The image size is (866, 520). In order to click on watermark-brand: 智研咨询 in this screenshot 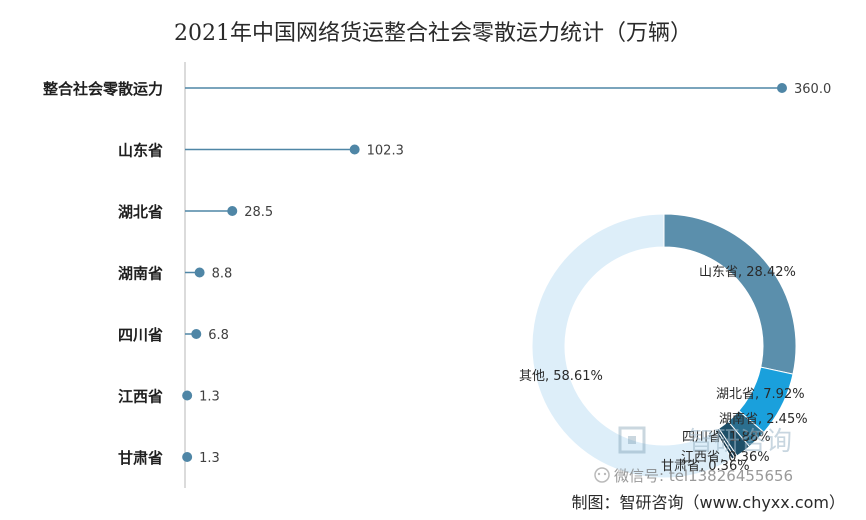, I will do `click(740, 442)`.